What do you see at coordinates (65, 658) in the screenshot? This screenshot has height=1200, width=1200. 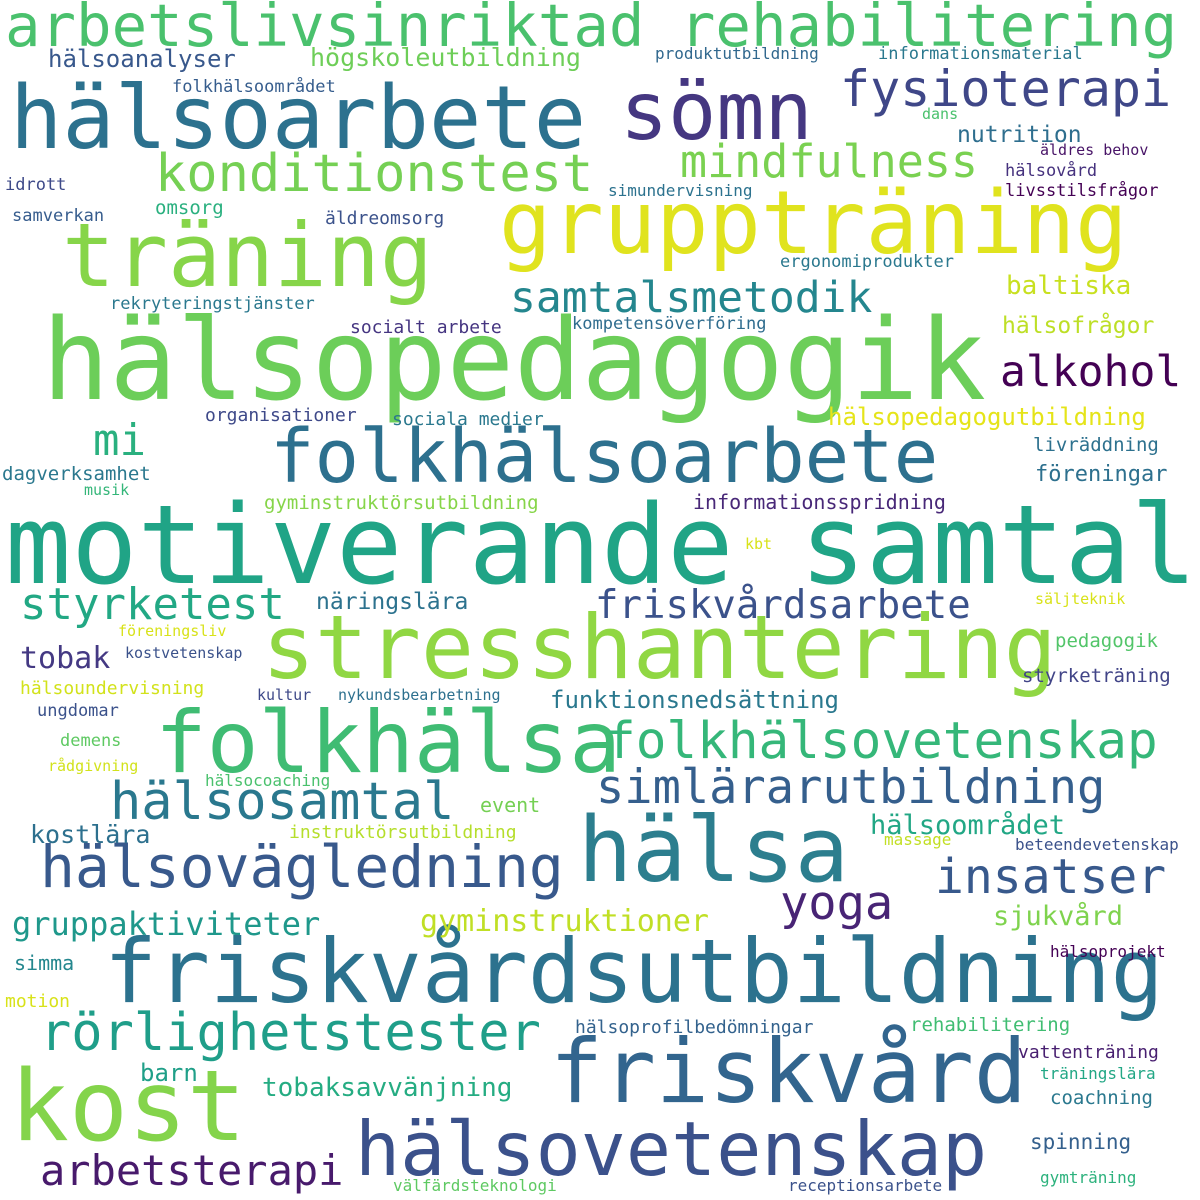 I see `word-tobak: tobak` at bounding box center [65, 658].